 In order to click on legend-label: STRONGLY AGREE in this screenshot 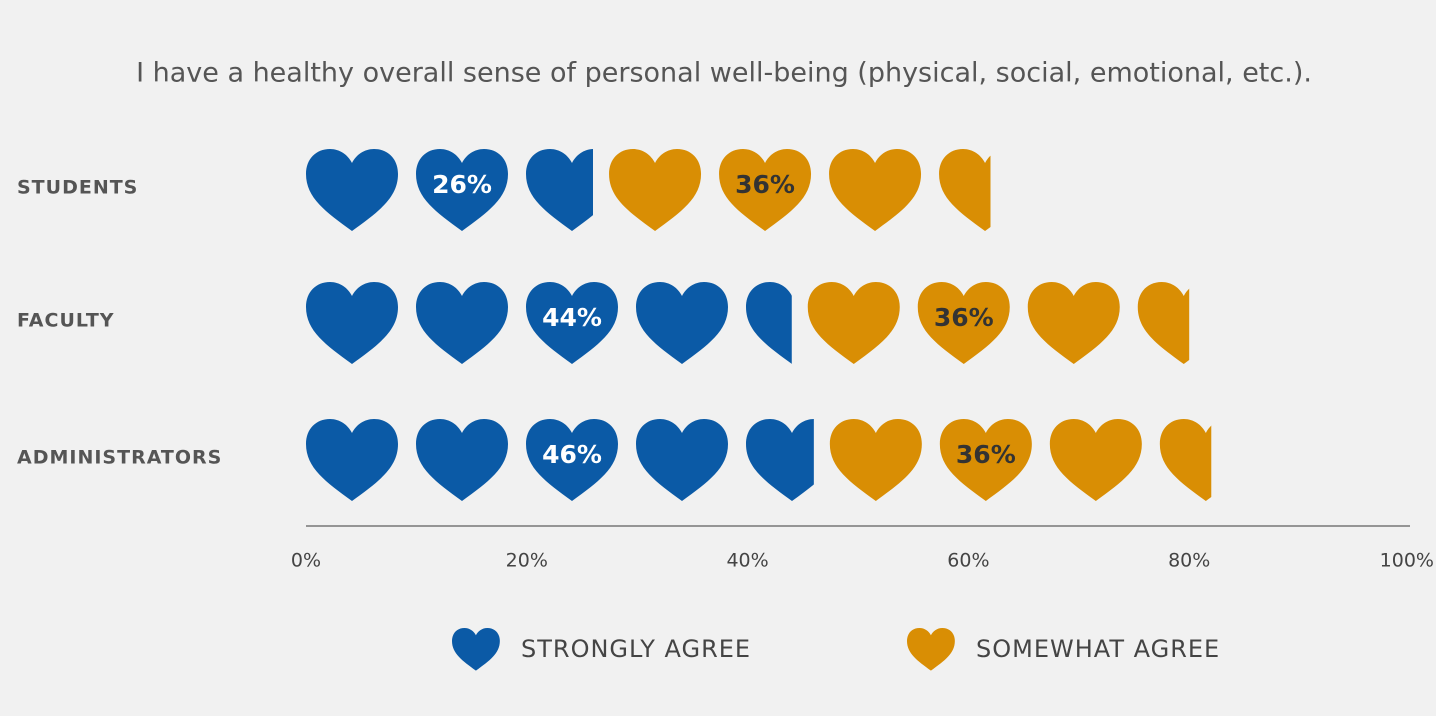, I will do `click(636, 649)`.